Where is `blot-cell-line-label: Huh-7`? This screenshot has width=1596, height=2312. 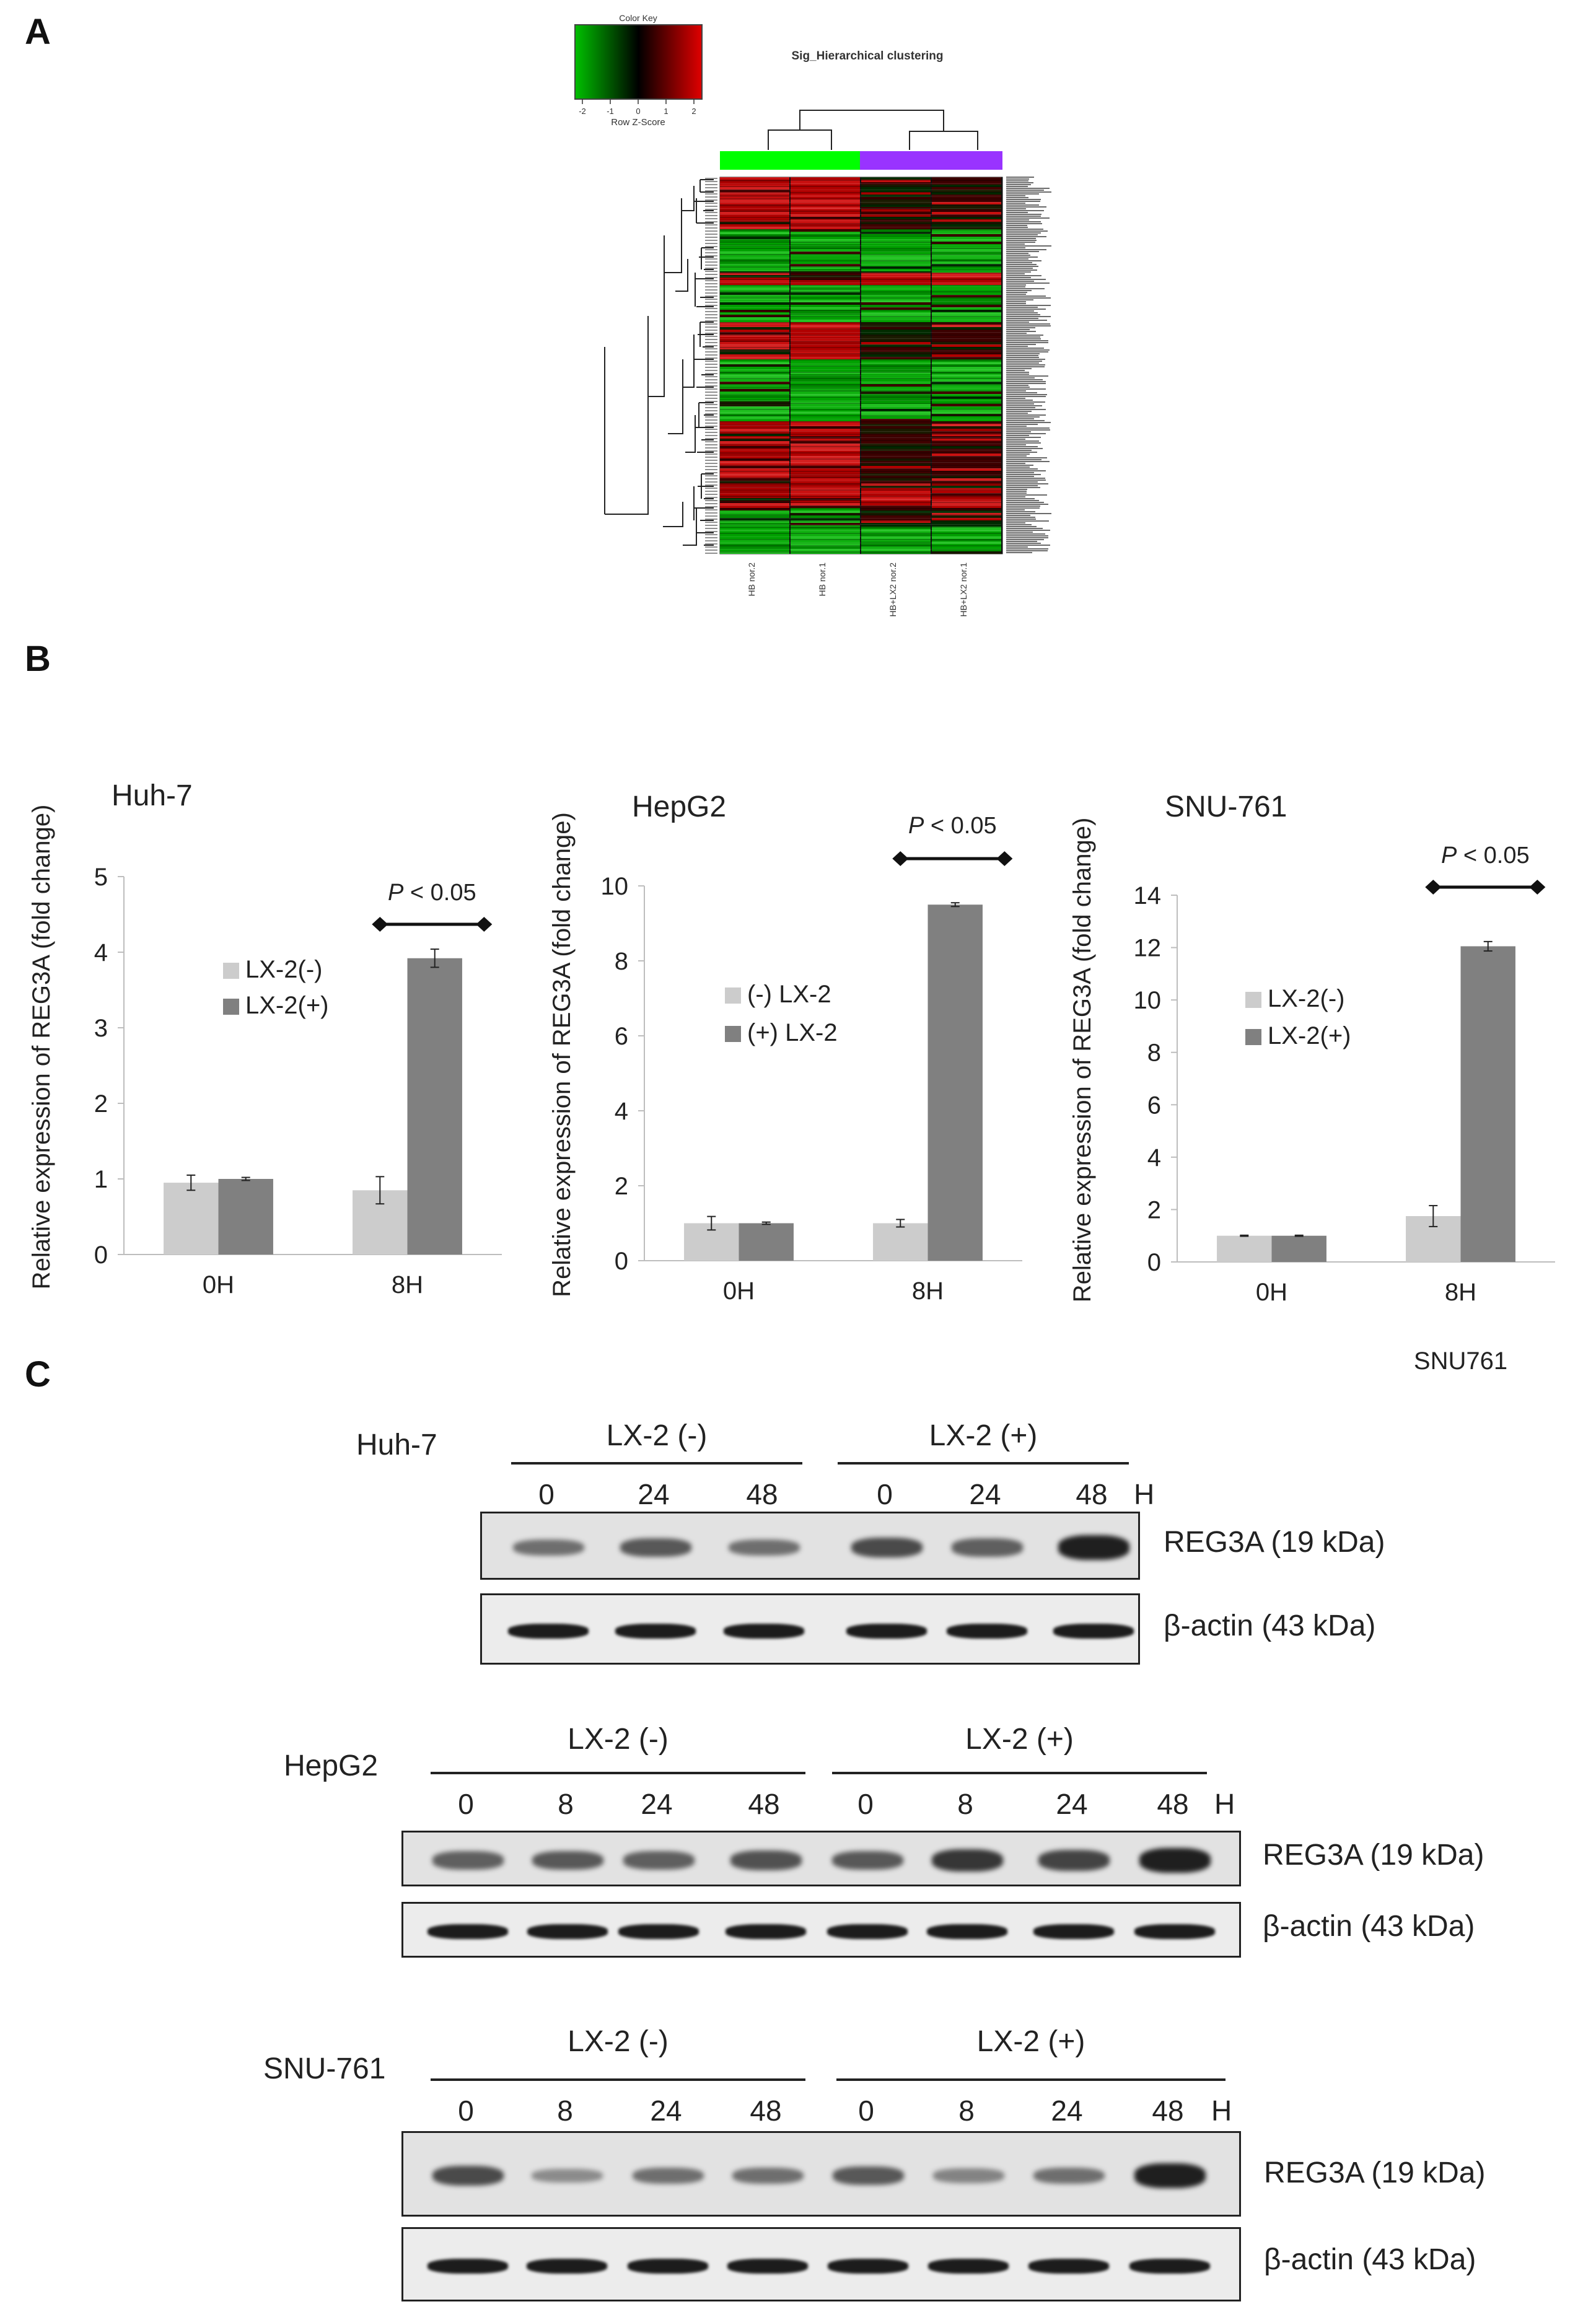 blot-cell-line-label: Huh-7 is located at coordinates (396, 1445).